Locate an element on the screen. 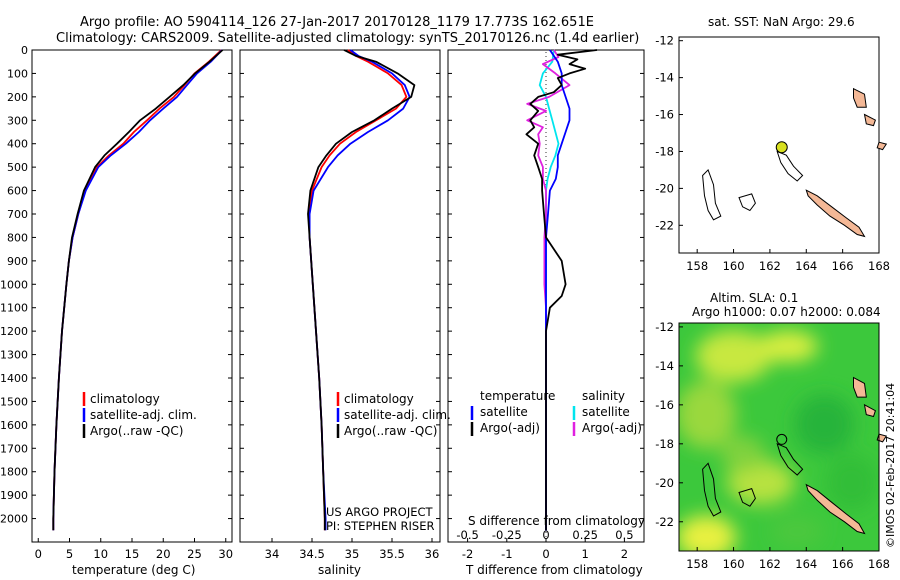  salinity-x-tick-label: 35 is located at coordinates (352, 554).